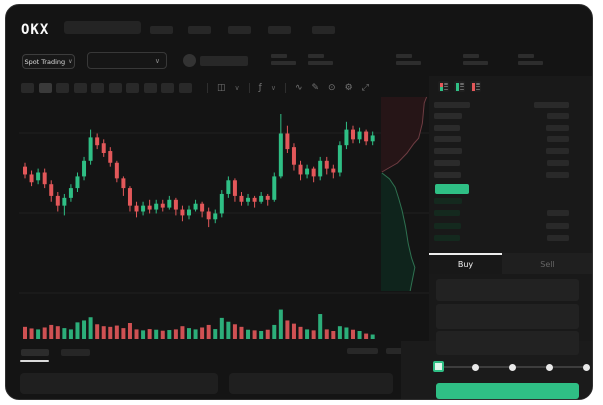 This screenshot has width=603, height=405. What do you see at coordinates (507, 391) in the screenshot?
I see `buy-button` at bounding box center [507, 391].